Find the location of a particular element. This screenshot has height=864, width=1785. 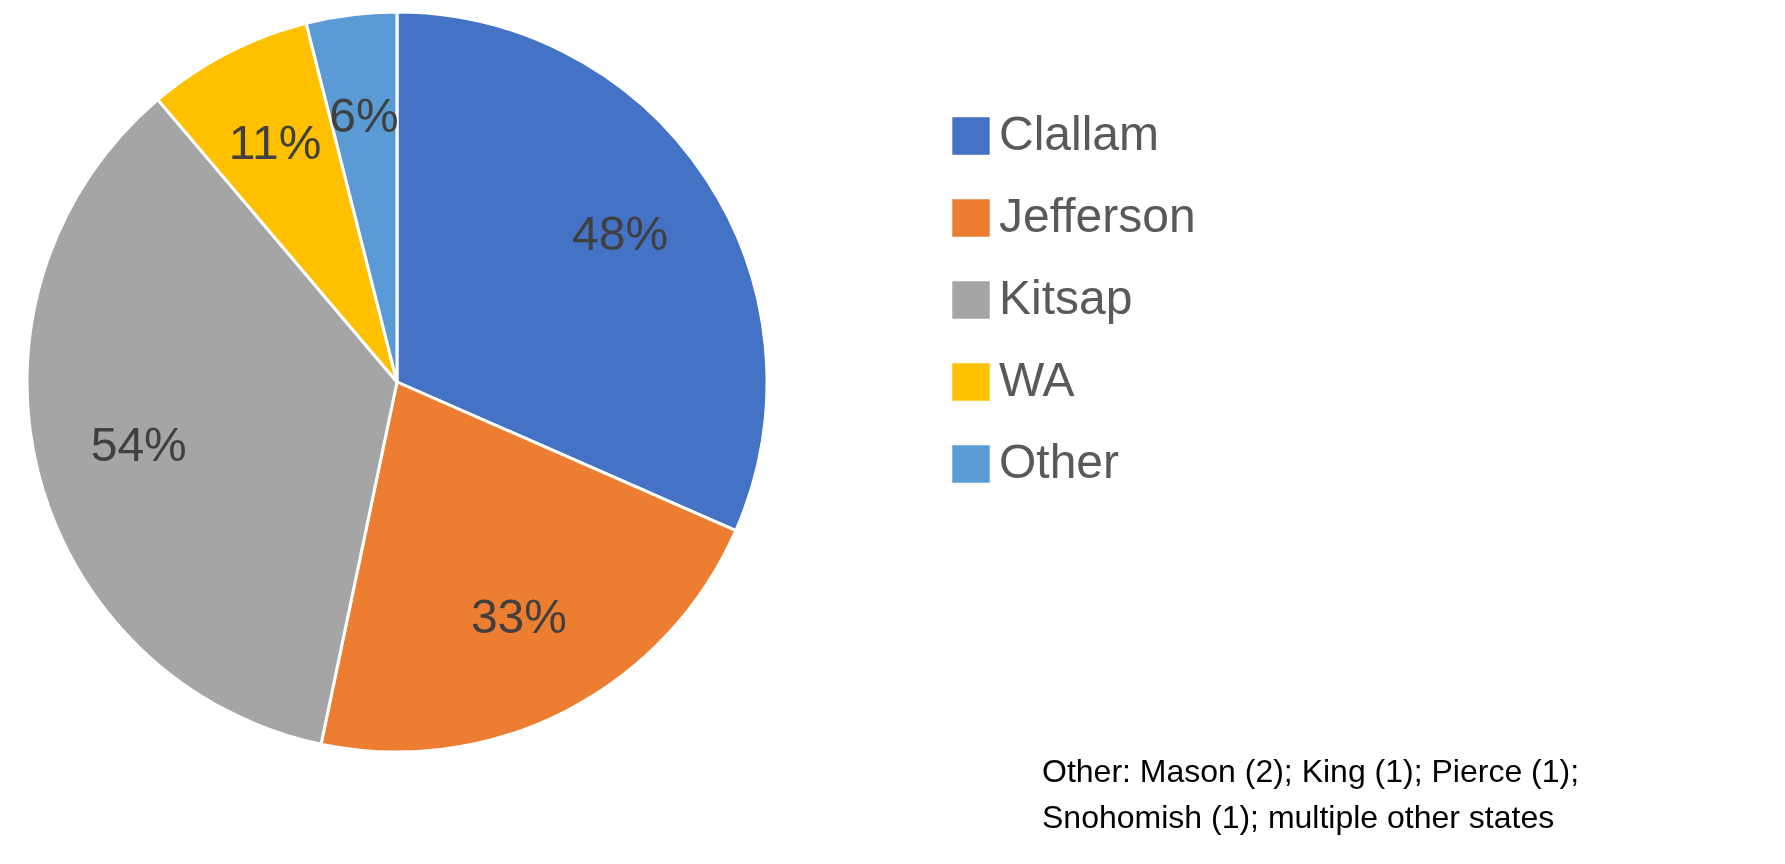

legend-label: Kitsap is located at coordinates (1066, 297).